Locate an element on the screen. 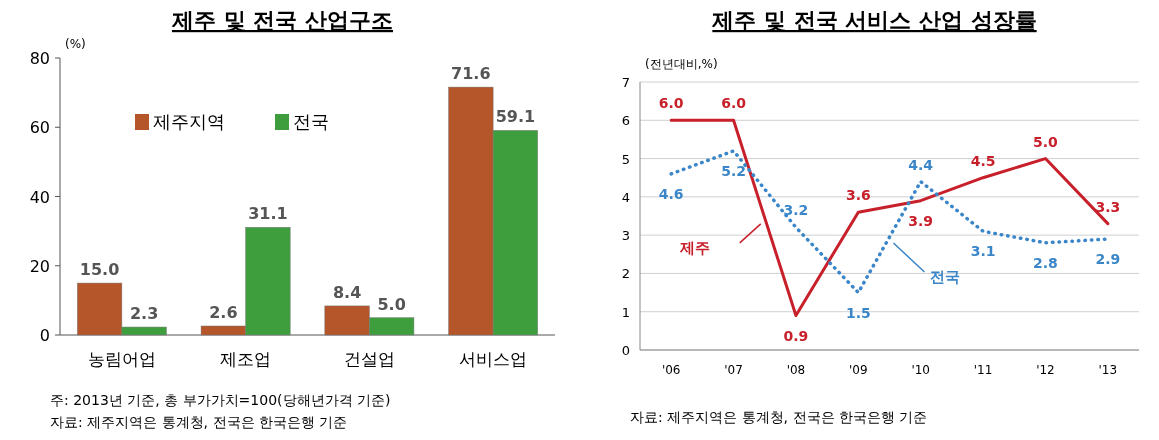 The width and height of the screenshot is (1159, 440). y-tick-label: 1 is located at coordinates (625, 312).